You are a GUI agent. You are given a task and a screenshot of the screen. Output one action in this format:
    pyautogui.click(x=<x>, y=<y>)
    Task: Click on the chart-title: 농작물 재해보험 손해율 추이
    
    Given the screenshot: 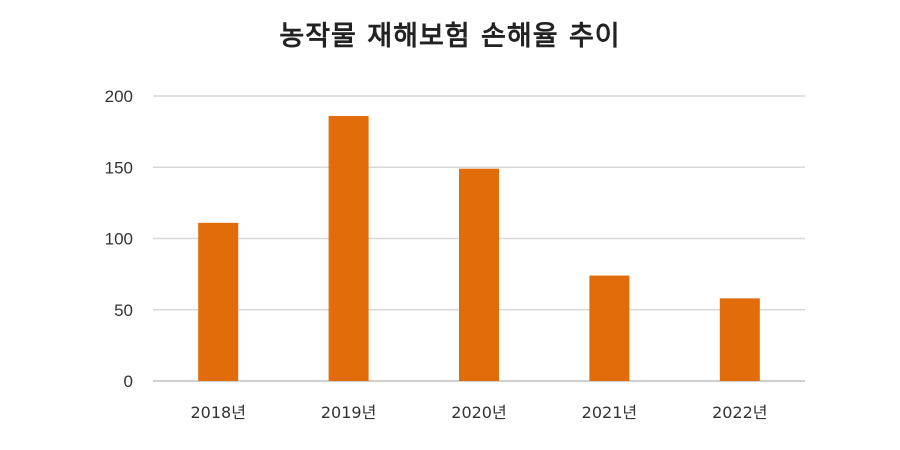 What is the action you would take?
    pyautogui.click(x=450, y=36)
    